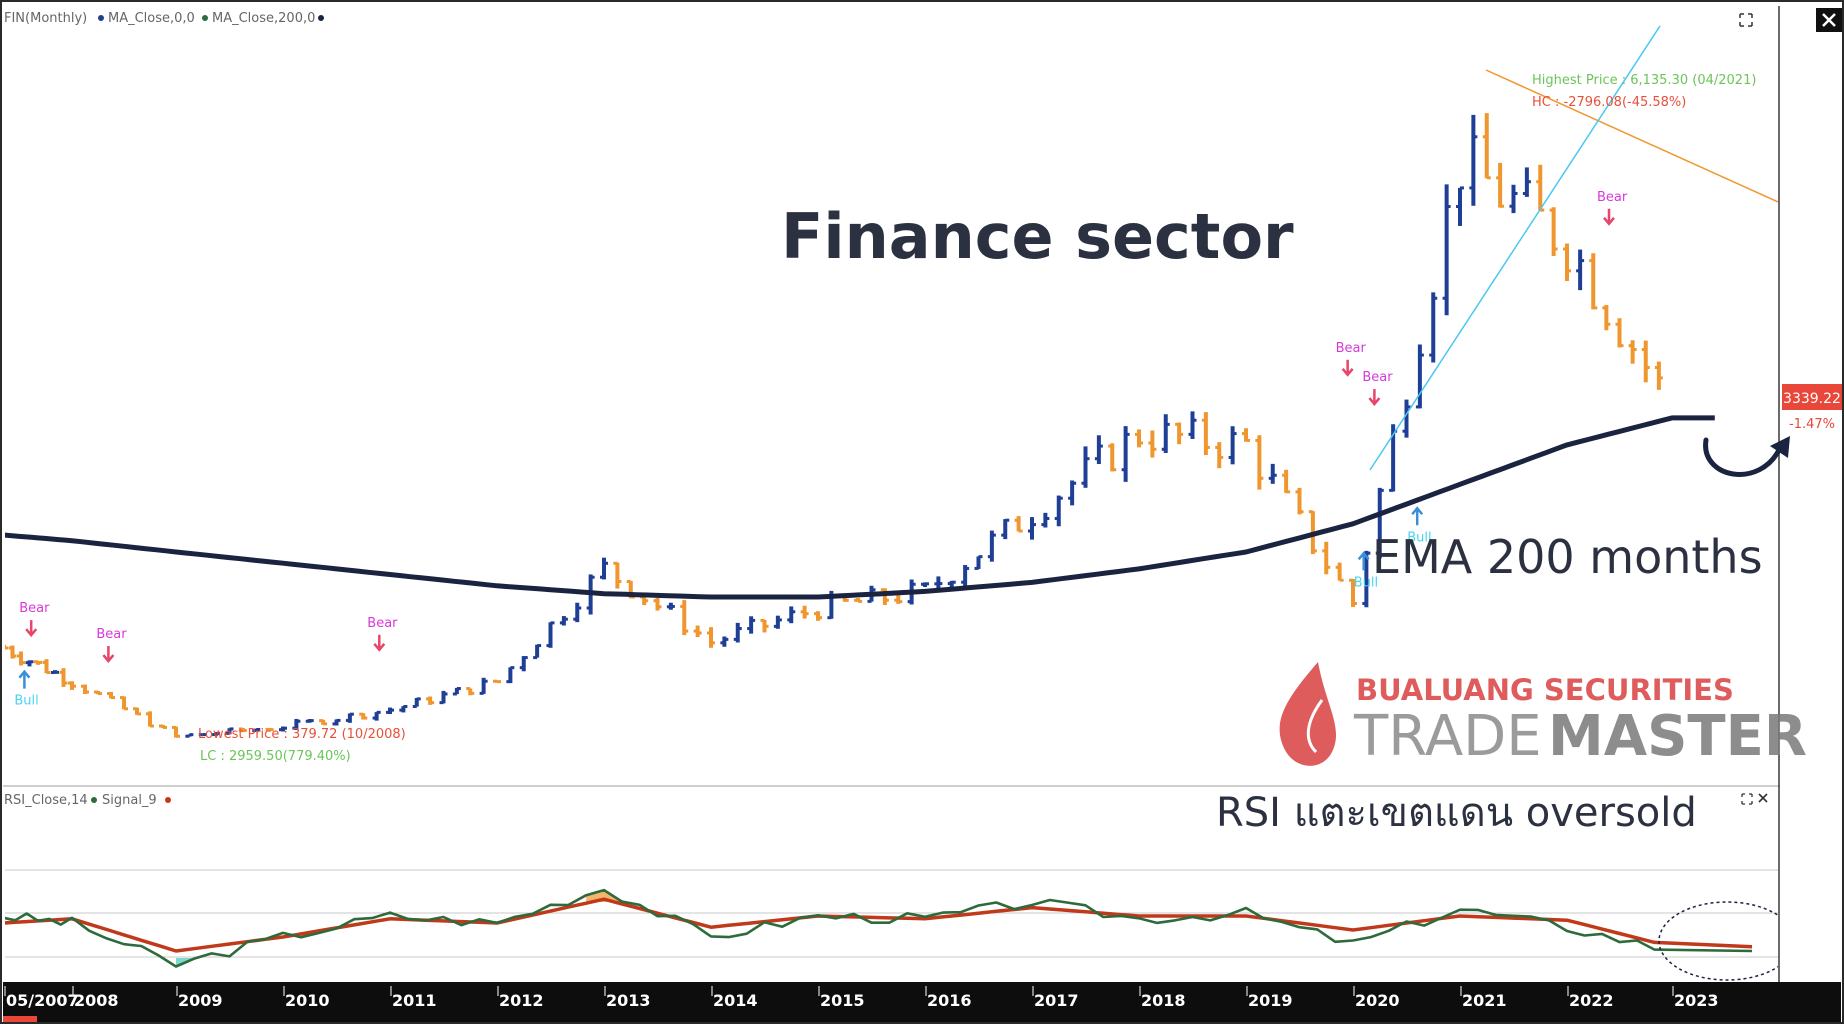 This screenshot has height=1024, width=1844. Describe the element at coordinates (1270, 1000) in the screenshot. I see `x-tick-label: 2019` at that location.